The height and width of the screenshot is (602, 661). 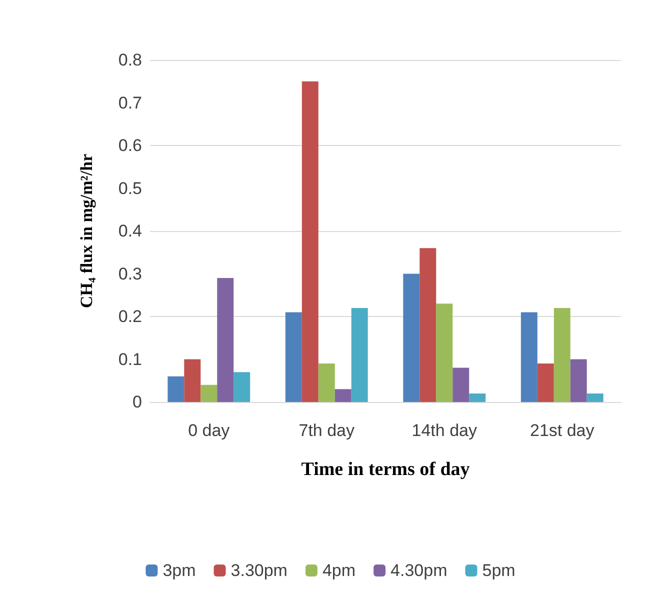 I want to click on legend-label: 4.30pm, so click(x=419, y=570).